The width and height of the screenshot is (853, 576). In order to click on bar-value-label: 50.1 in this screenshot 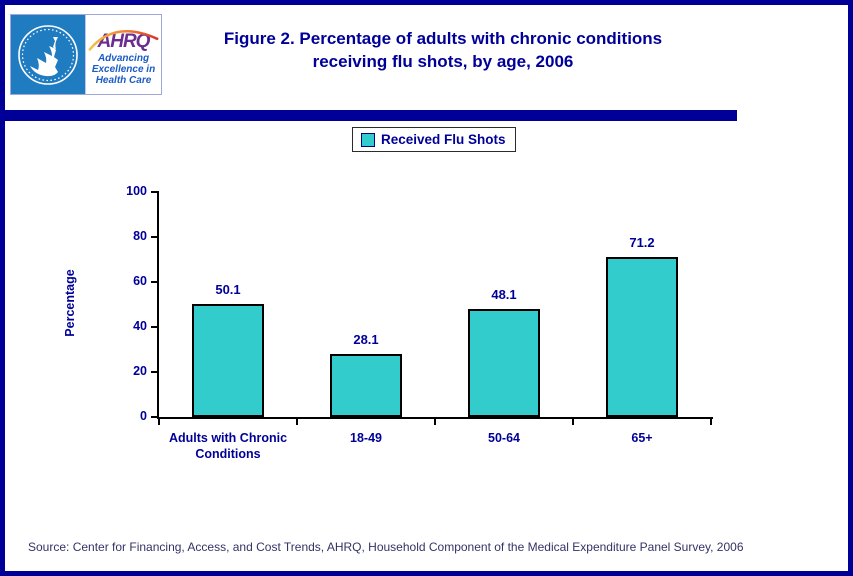, I will do `click(228, 290)`.